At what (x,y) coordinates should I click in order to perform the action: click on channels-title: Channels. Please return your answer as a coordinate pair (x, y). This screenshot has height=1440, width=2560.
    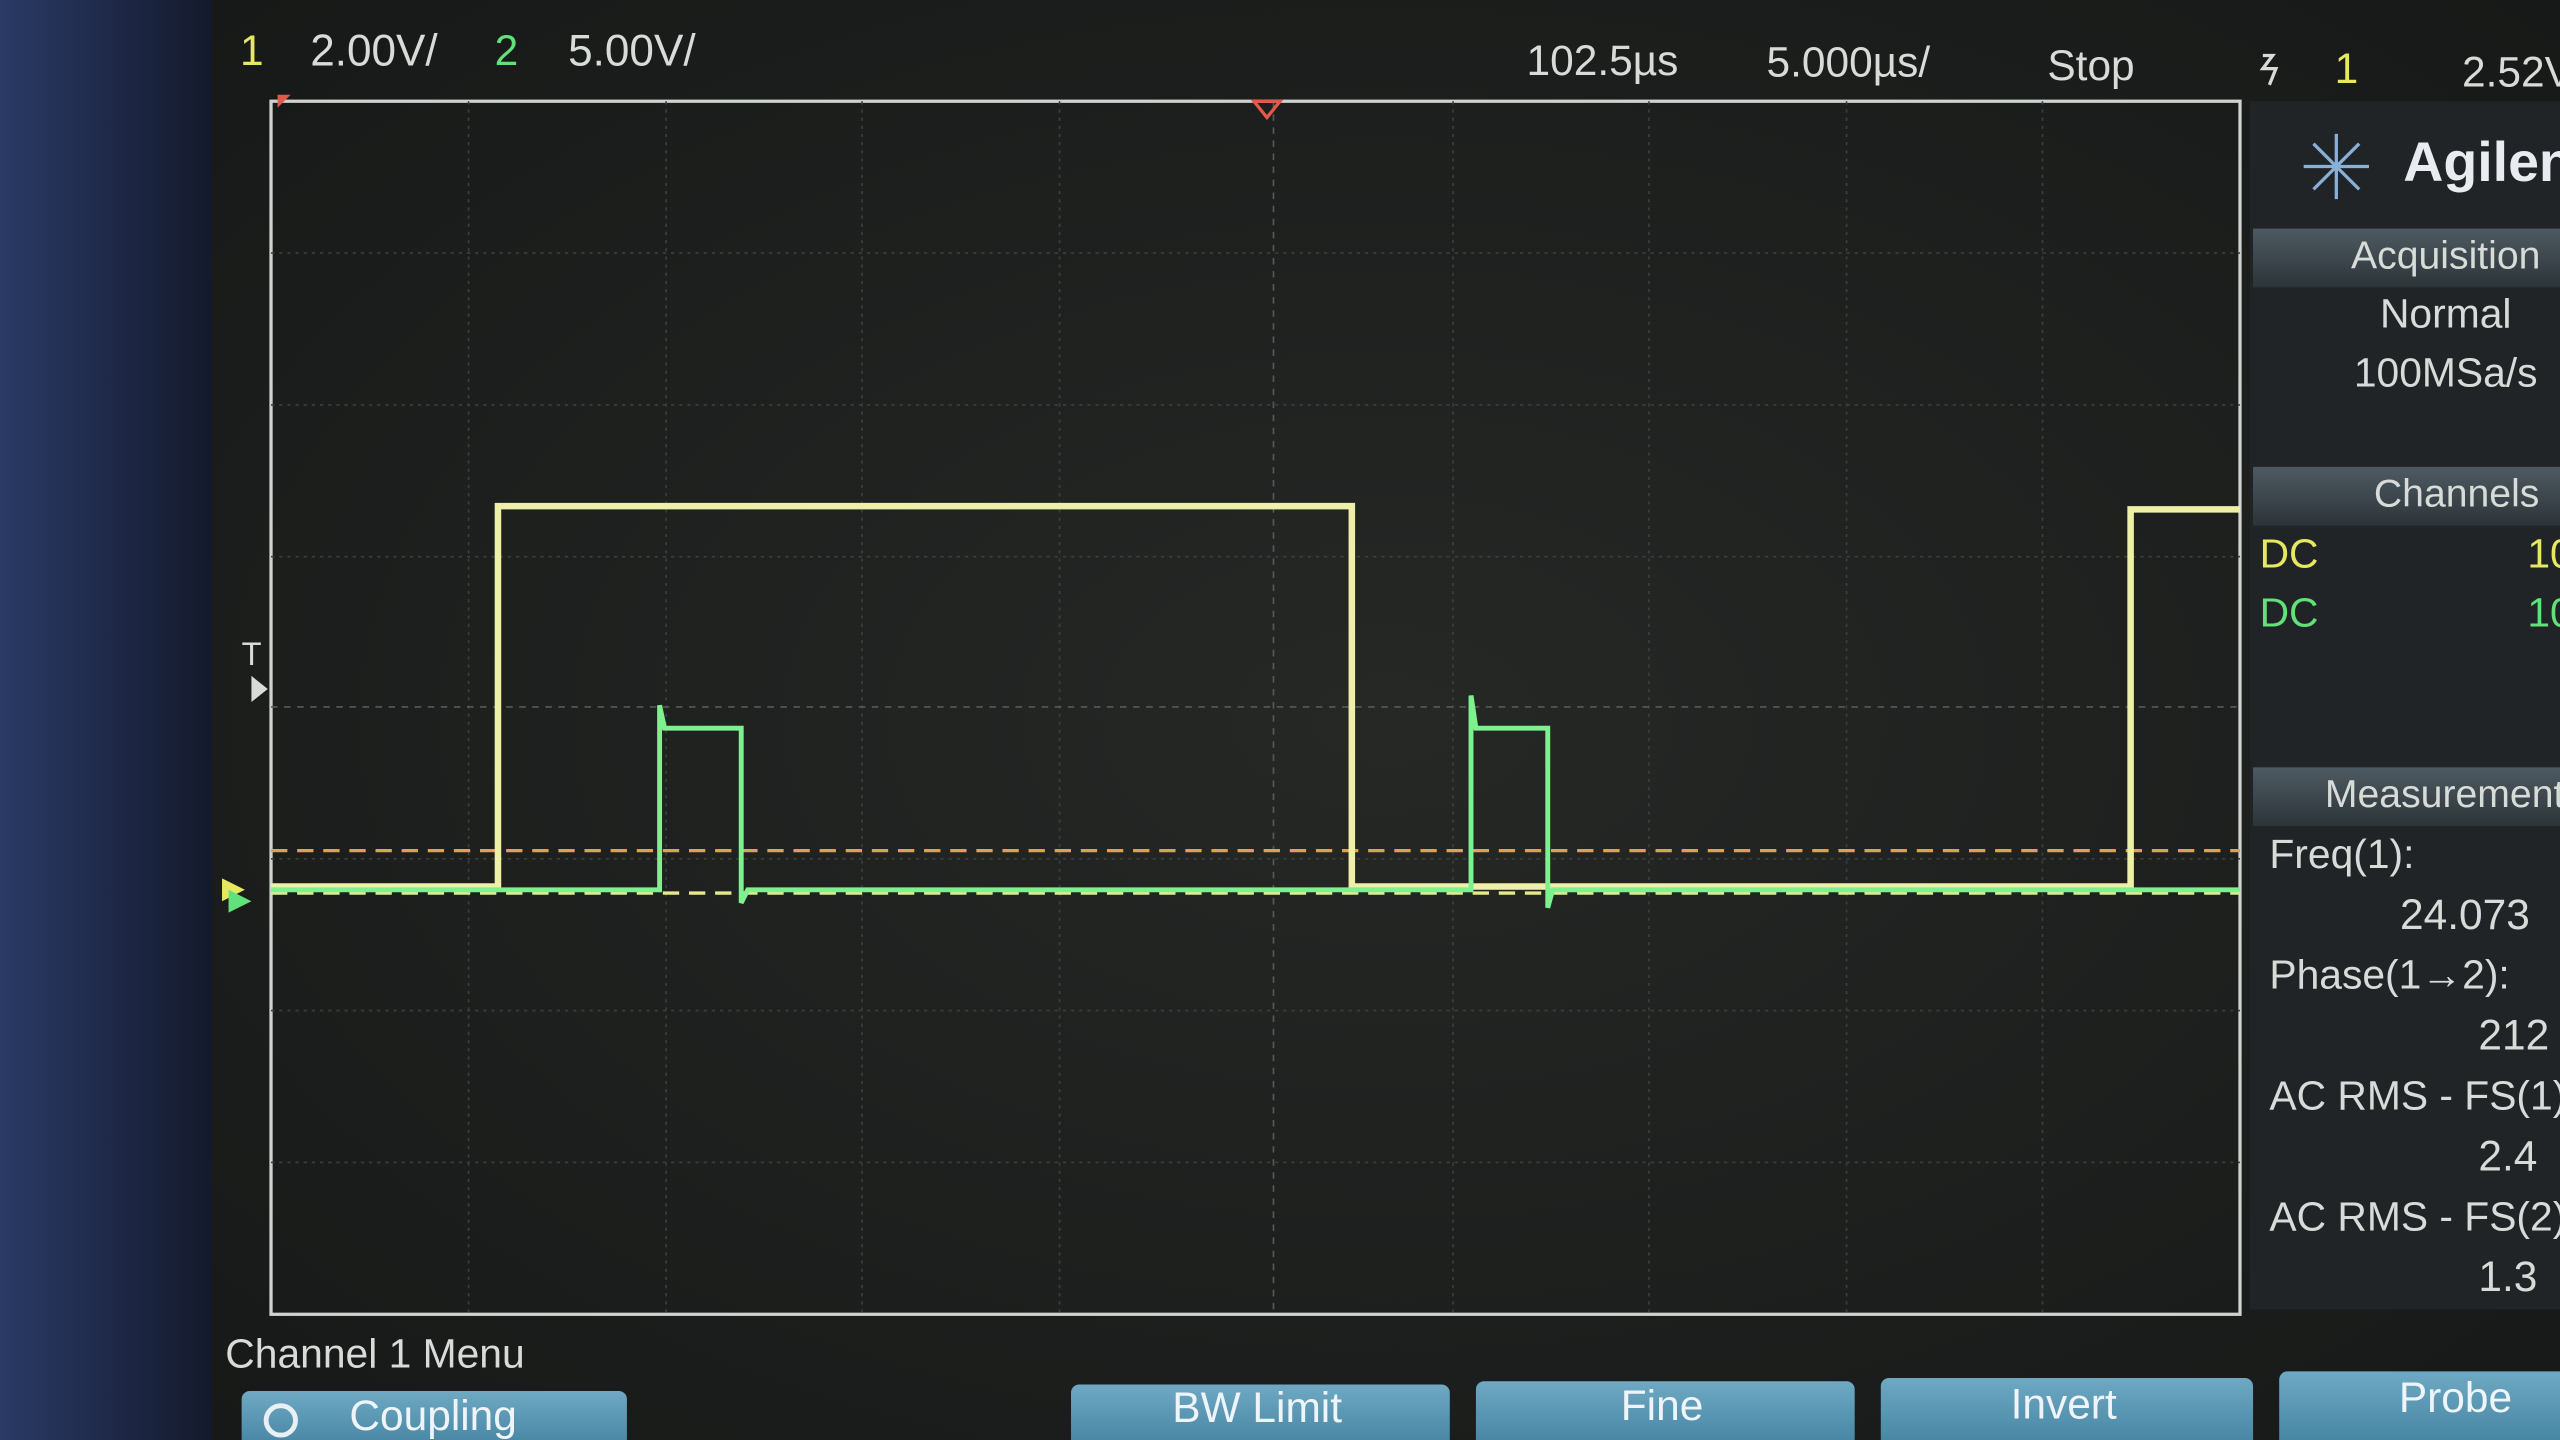
    Looking at the image, I should click on (2457, 494).